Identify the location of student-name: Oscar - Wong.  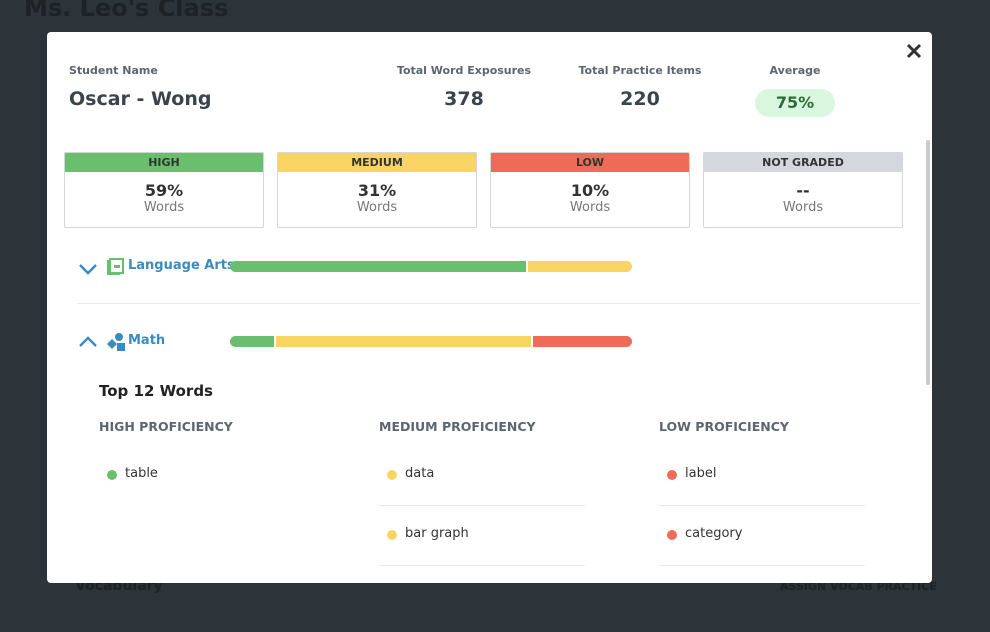
(140, 99).